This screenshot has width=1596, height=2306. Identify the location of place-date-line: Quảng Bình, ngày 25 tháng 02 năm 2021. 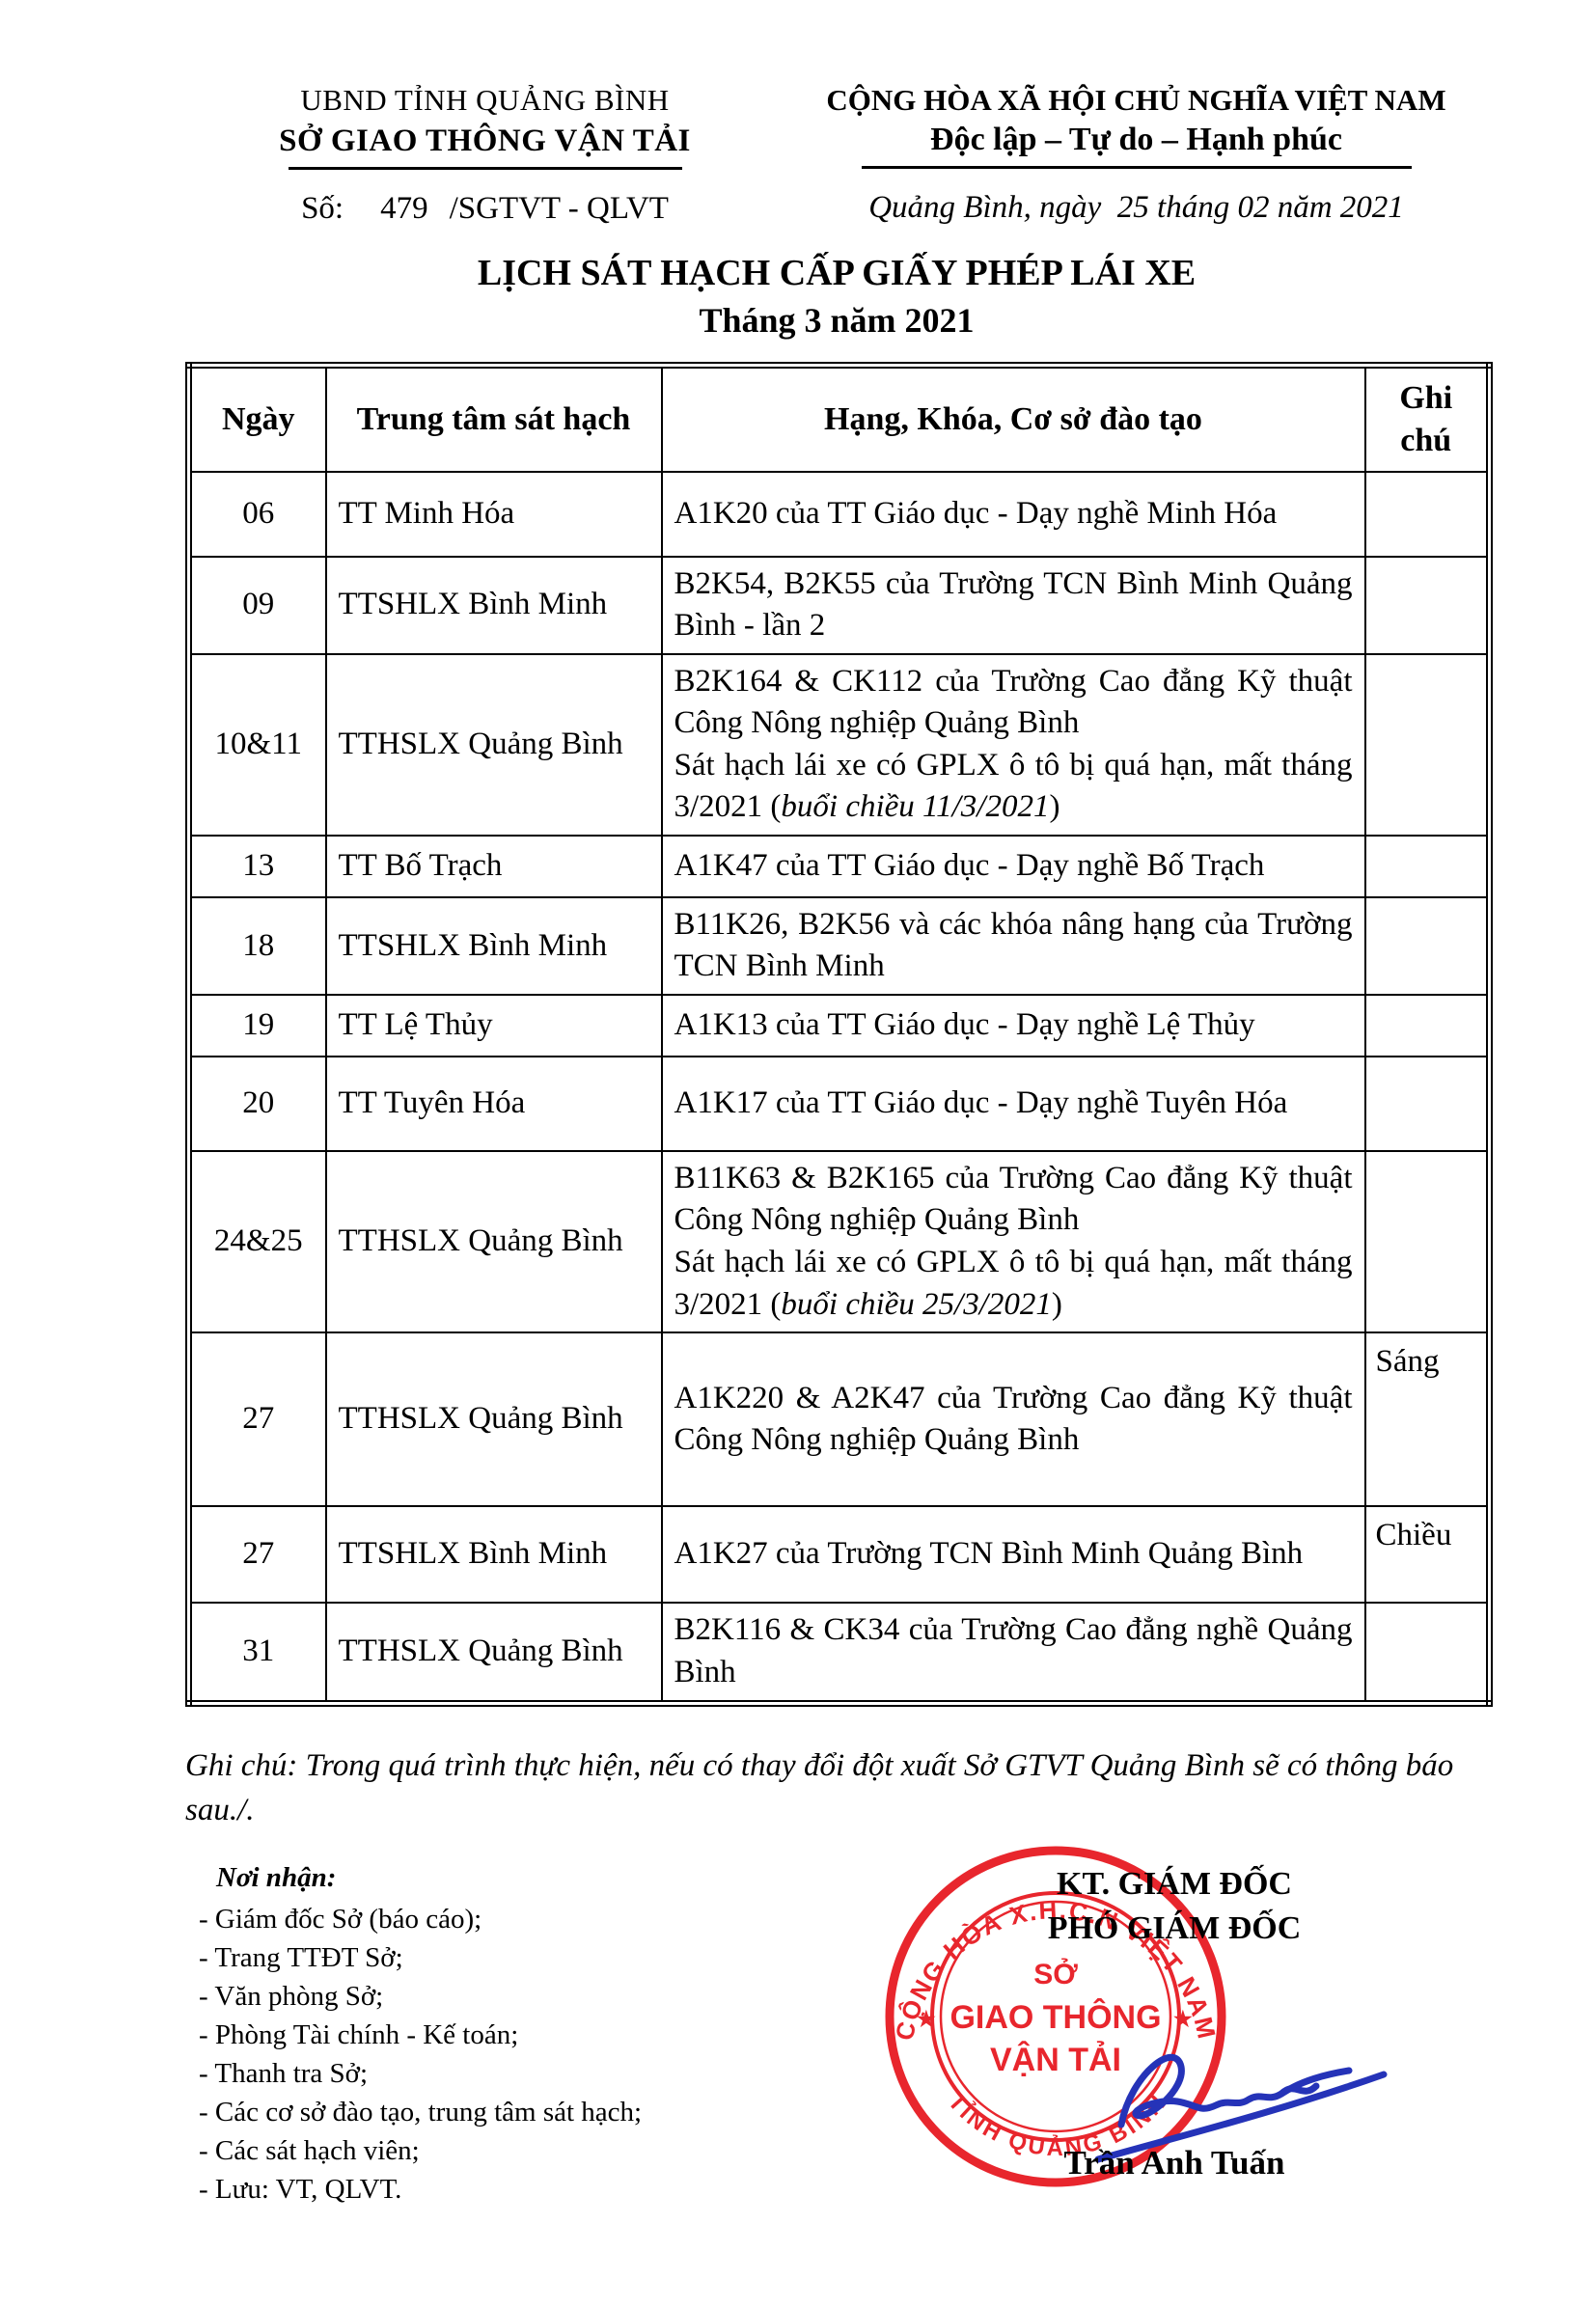
(1136, 207).